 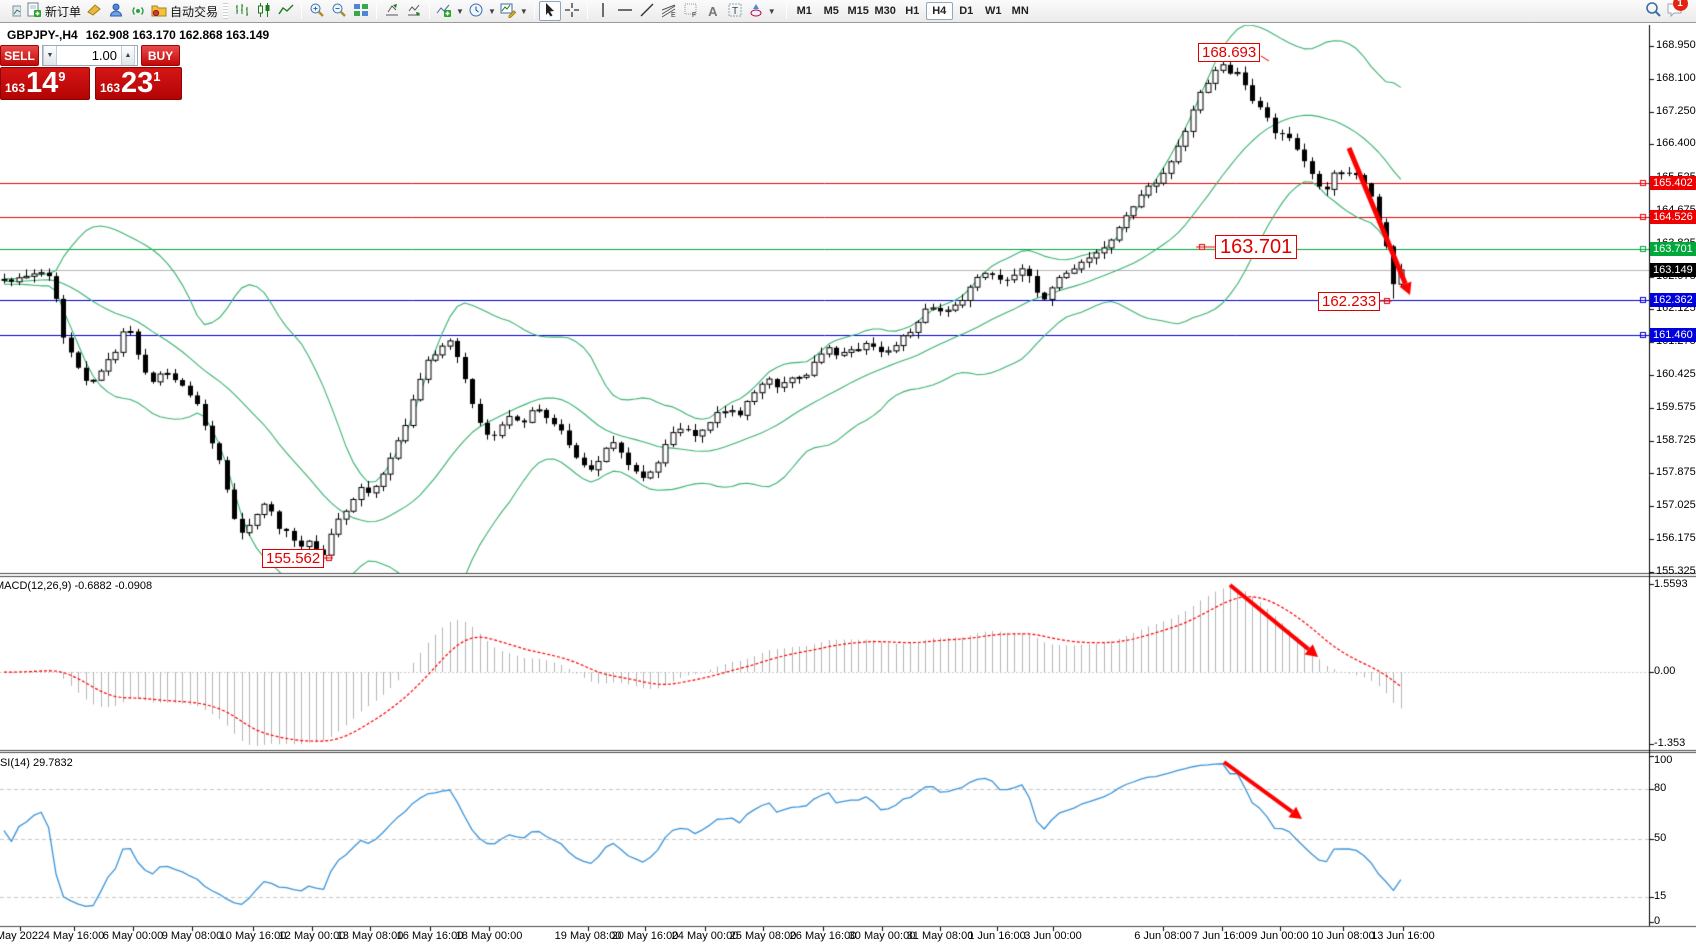 What do you see at coordinates (939, 11) in the screenshot?
I see `timeframe-h4-button: H4` at bounding box center [939, 11].